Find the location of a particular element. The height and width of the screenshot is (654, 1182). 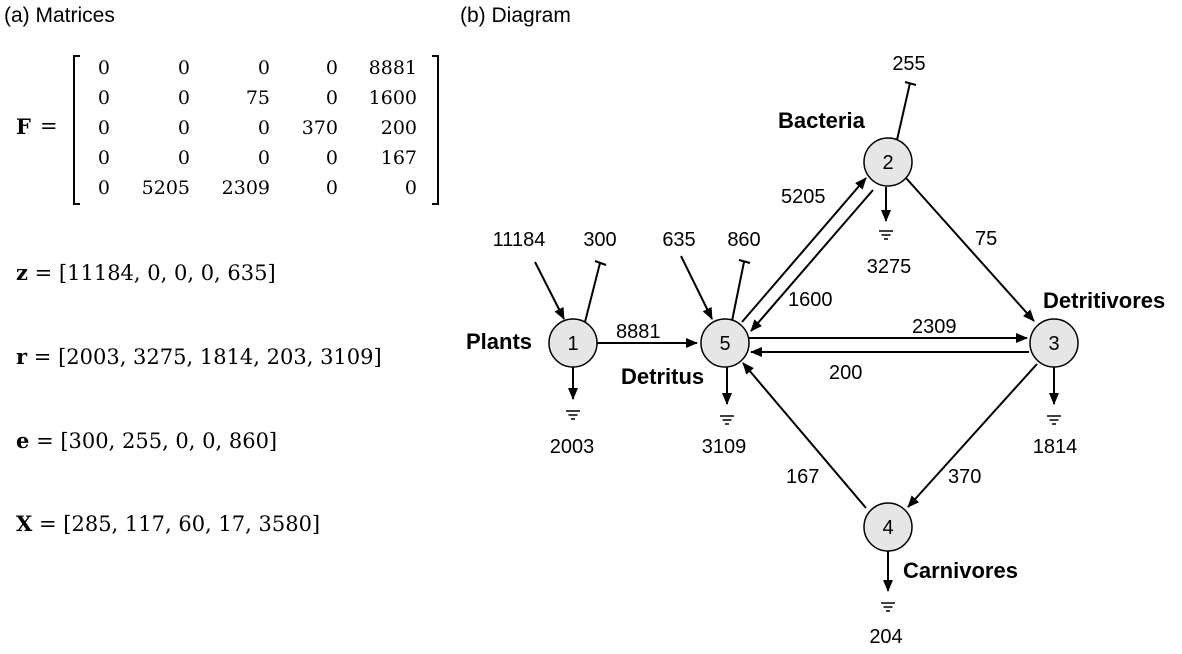

export-label-1: 300 is located at coordinates (599, 240).